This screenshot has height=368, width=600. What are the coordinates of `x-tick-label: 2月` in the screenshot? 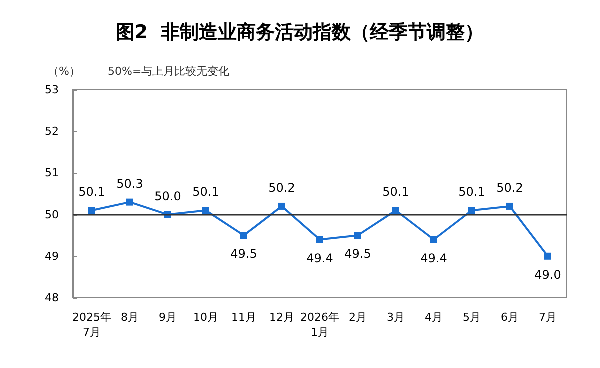 It's located at (358, 317).